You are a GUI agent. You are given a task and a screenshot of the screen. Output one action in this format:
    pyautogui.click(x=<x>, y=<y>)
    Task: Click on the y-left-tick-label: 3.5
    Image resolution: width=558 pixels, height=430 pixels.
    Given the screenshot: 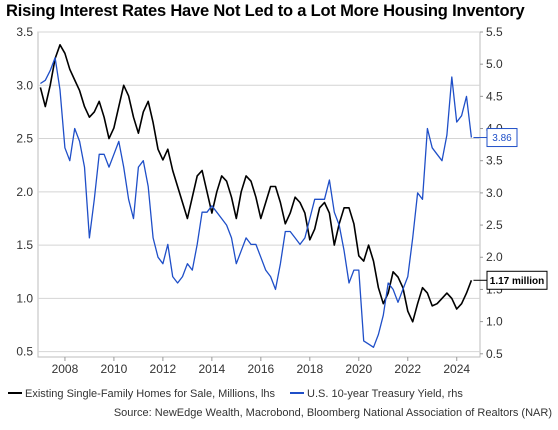 What is the action you would take?
    pyautogui.click(x=24, y=32)
    